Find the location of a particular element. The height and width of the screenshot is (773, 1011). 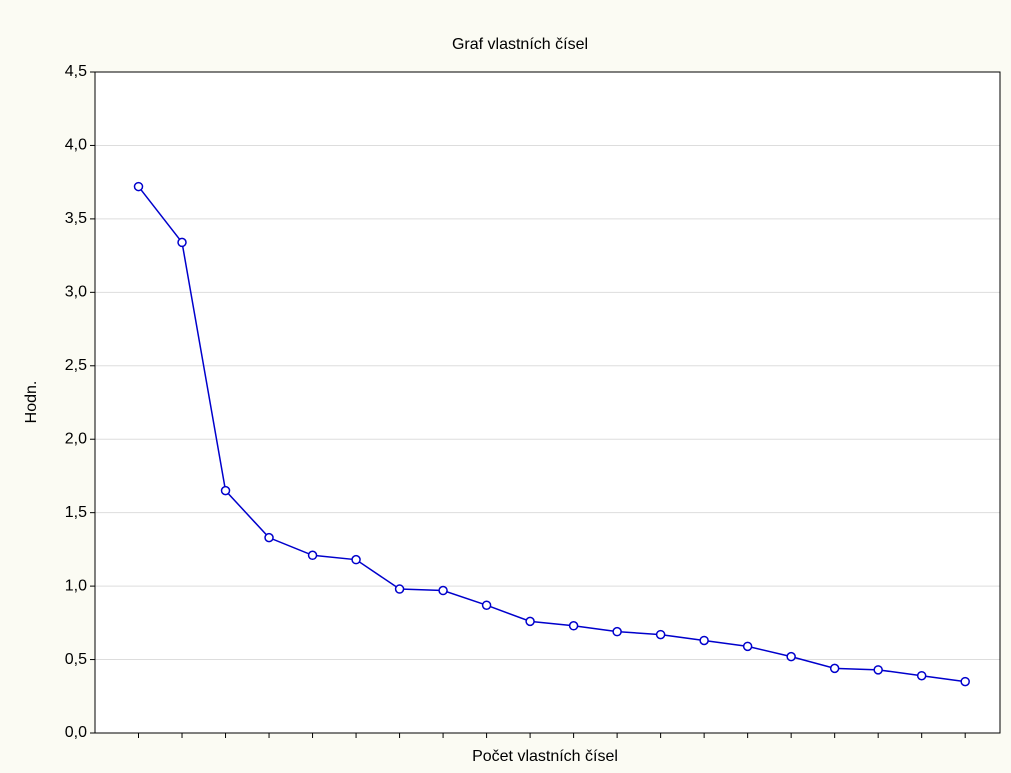

y-tick-label: 1,5 is located at coordinates (76, 512).